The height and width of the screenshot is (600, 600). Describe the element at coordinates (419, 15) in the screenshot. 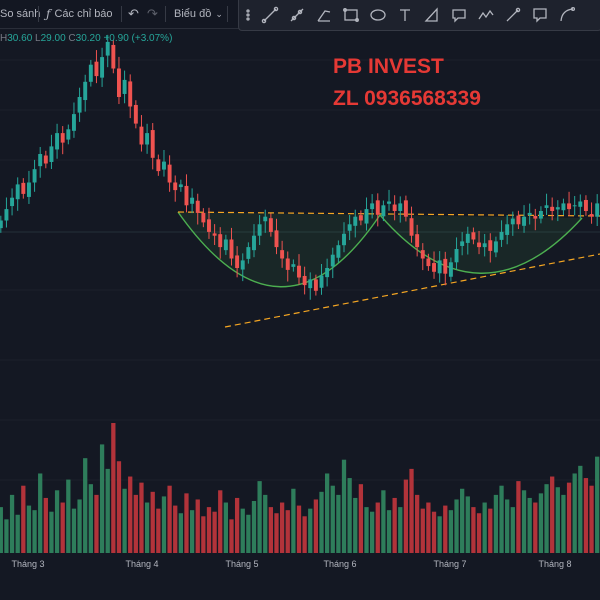

I see `drawing-toolbar` at that location.